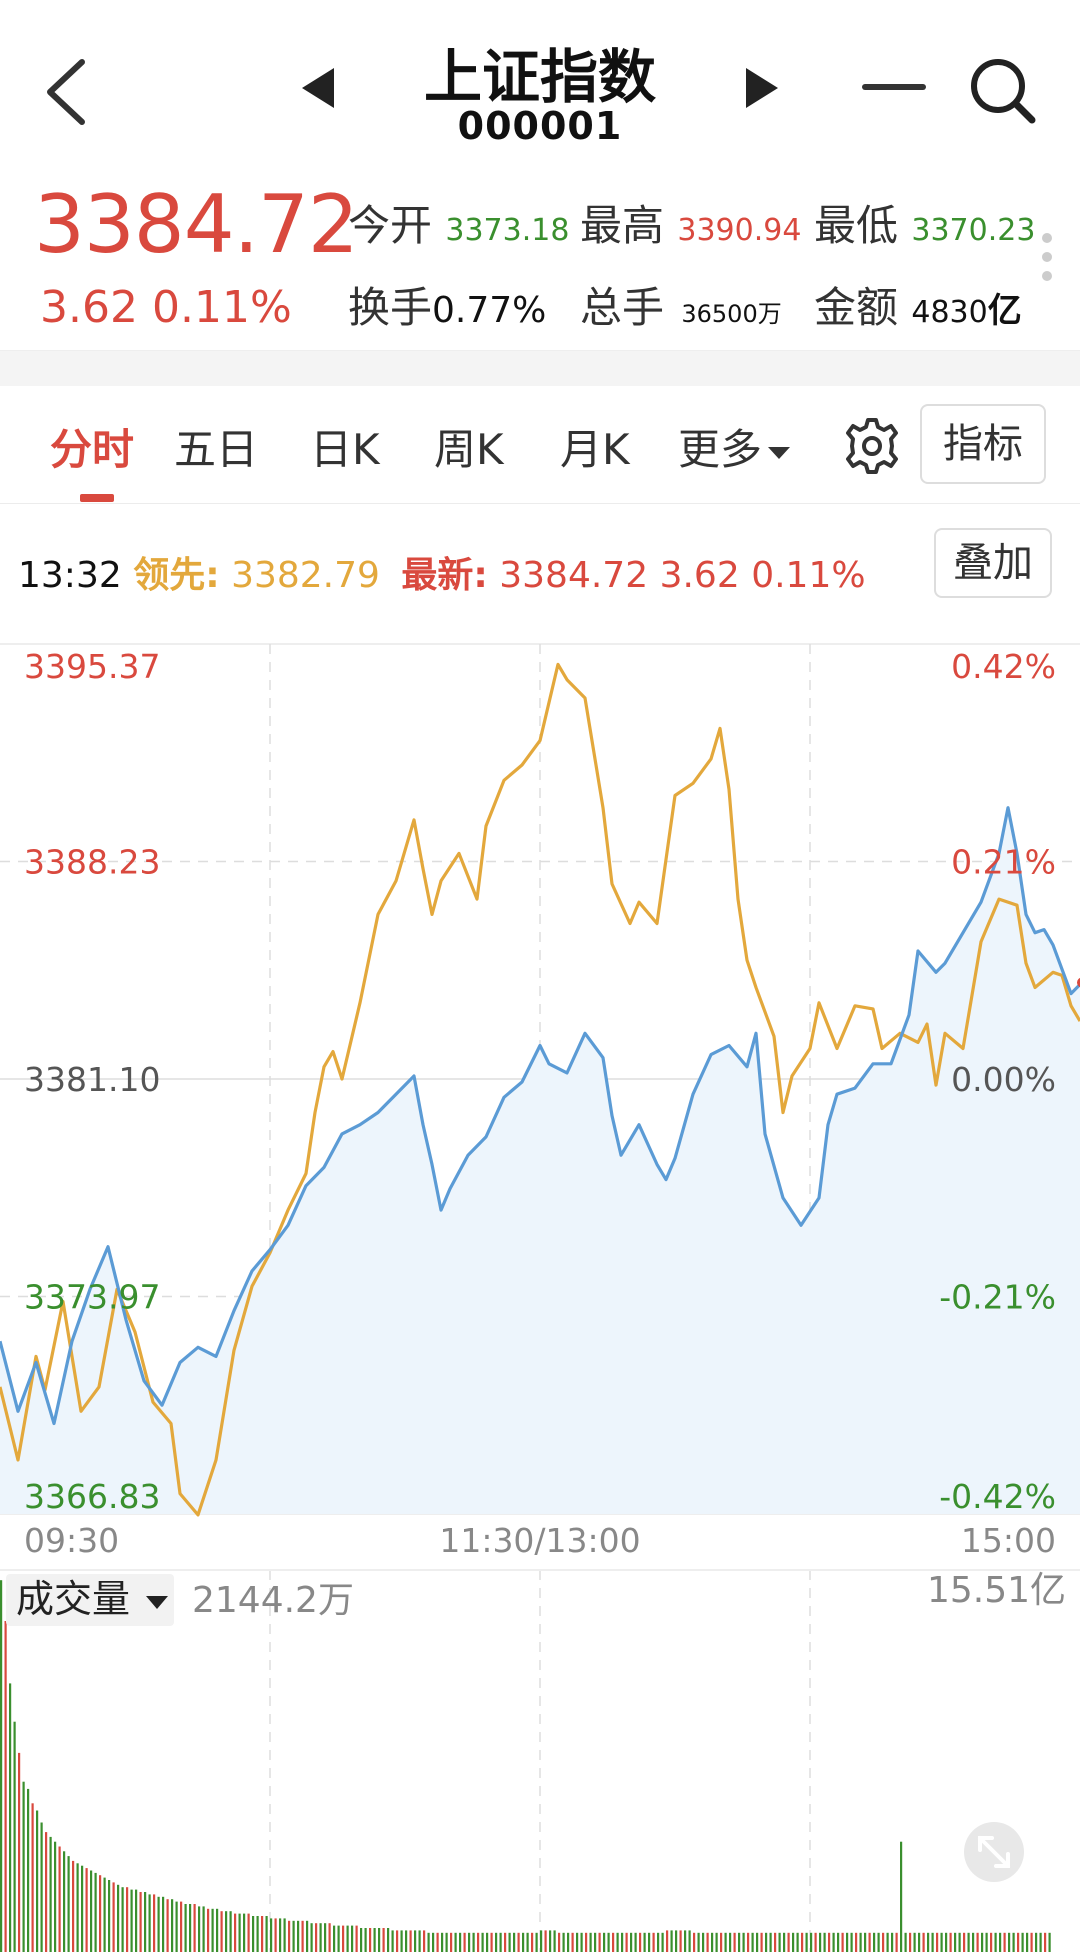  Describe the element at coordinates (540, 368) in the screenshot. I see `section-divider` at that location.